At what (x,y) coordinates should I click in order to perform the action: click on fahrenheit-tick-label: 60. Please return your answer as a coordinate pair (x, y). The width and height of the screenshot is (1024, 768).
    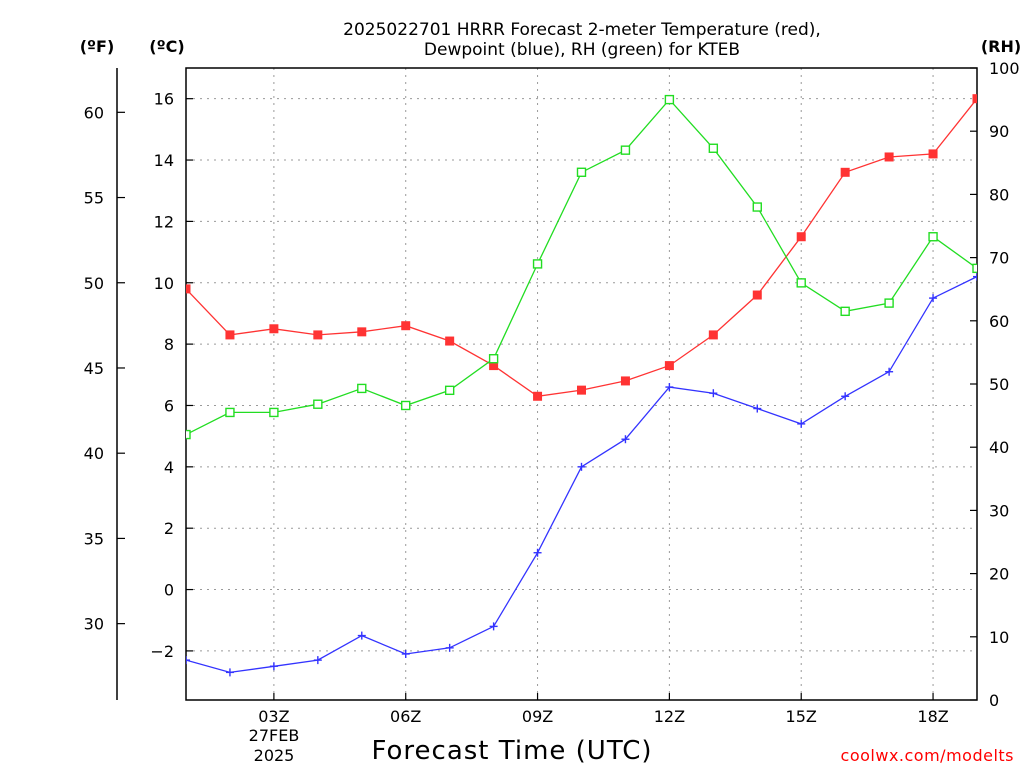
    Looking at the image, I should click on (94, 112).